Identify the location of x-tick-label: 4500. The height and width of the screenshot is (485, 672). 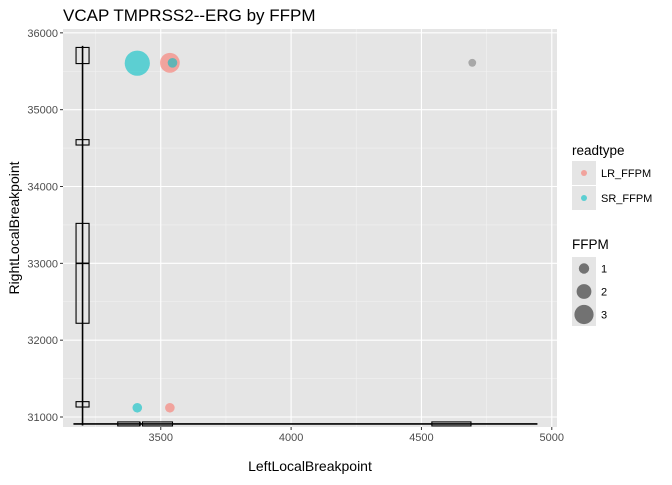
(421, 438).